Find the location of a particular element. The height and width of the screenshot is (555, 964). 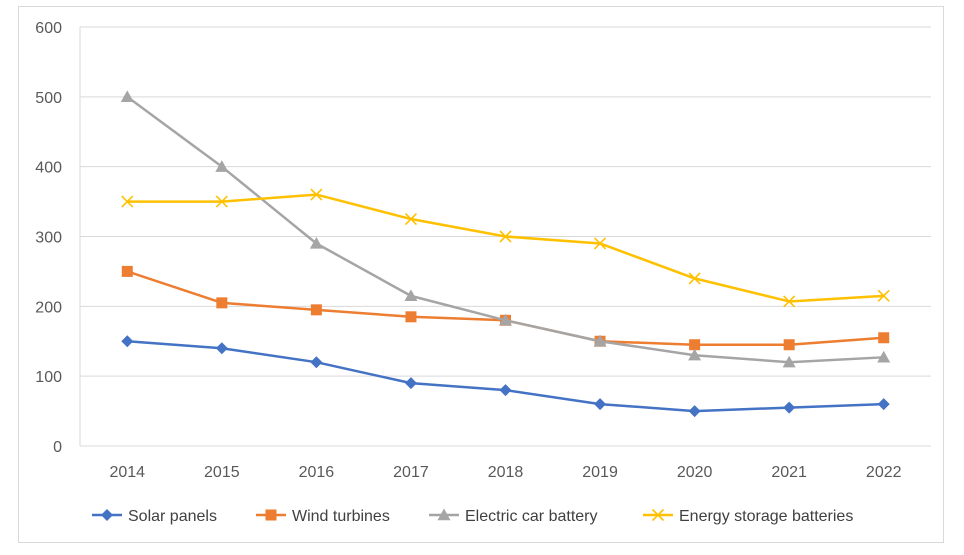

legend-item: Energy storage batteries is located at coordinates (748, 516).